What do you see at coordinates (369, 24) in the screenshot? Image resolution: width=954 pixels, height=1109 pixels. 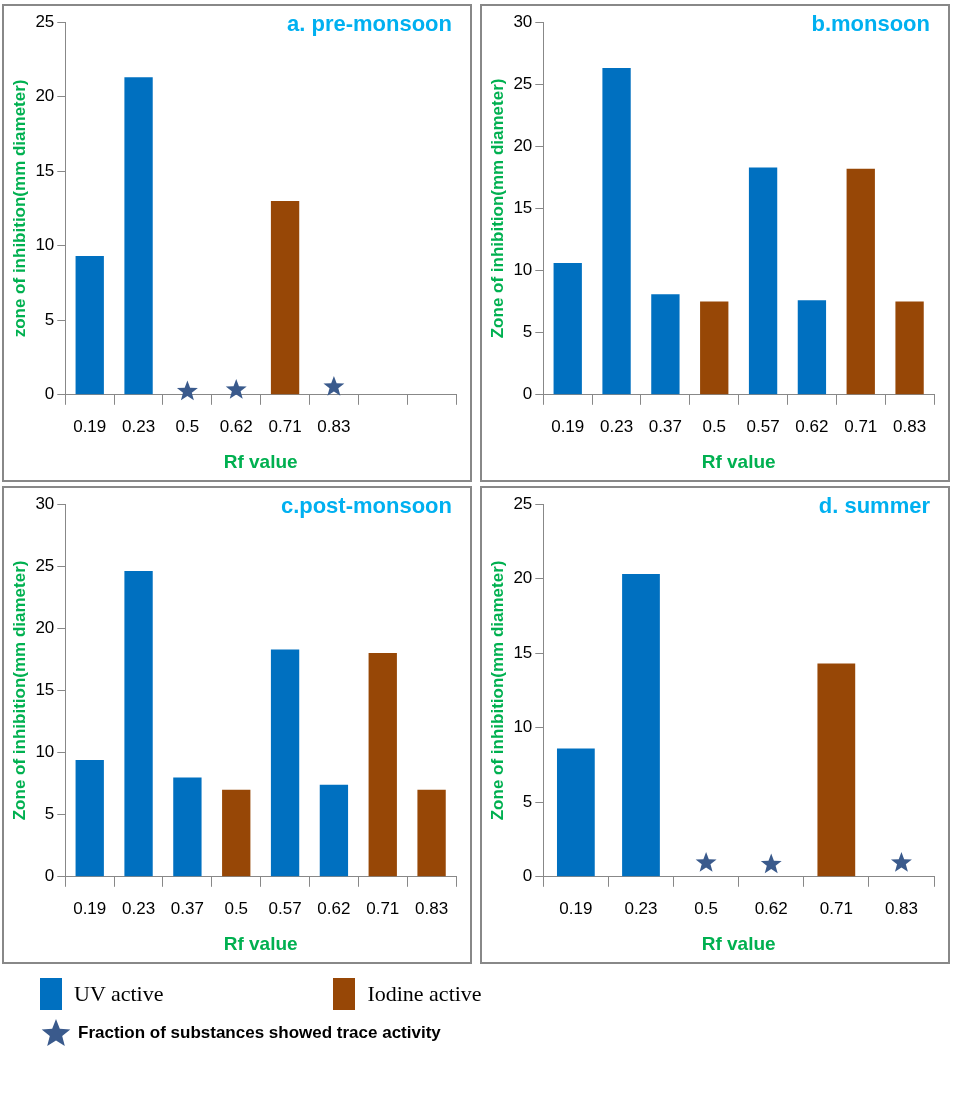 I see `chart-title: a. pre-monsoon` at bounding box center [369, 24].